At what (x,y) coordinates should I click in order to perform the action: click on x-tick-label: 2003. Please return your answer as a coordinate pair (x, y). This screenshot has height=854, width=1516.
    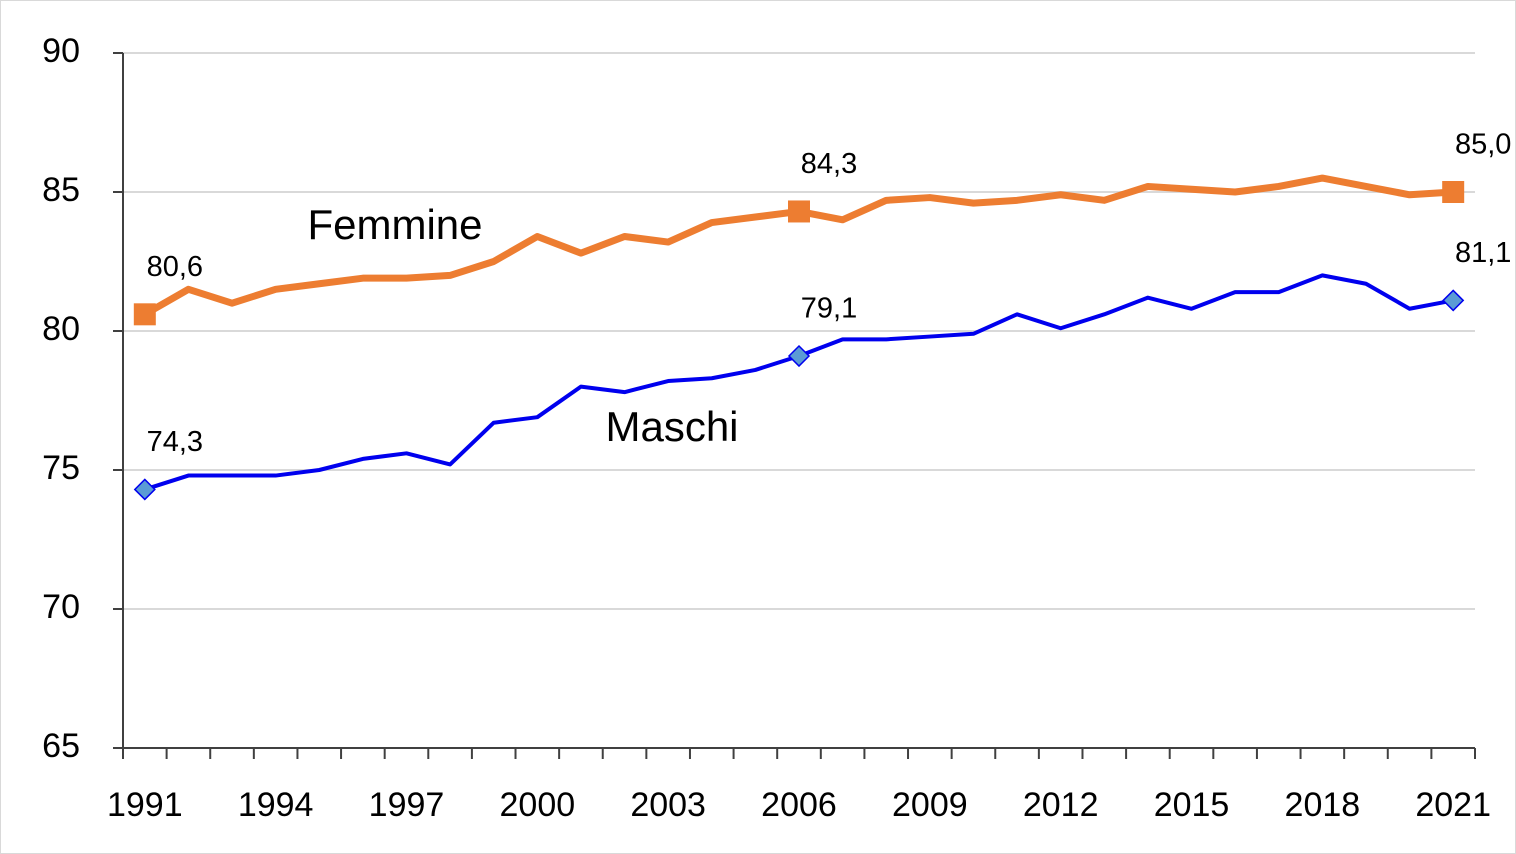
    Looking at the image, I should click on (668, 805).